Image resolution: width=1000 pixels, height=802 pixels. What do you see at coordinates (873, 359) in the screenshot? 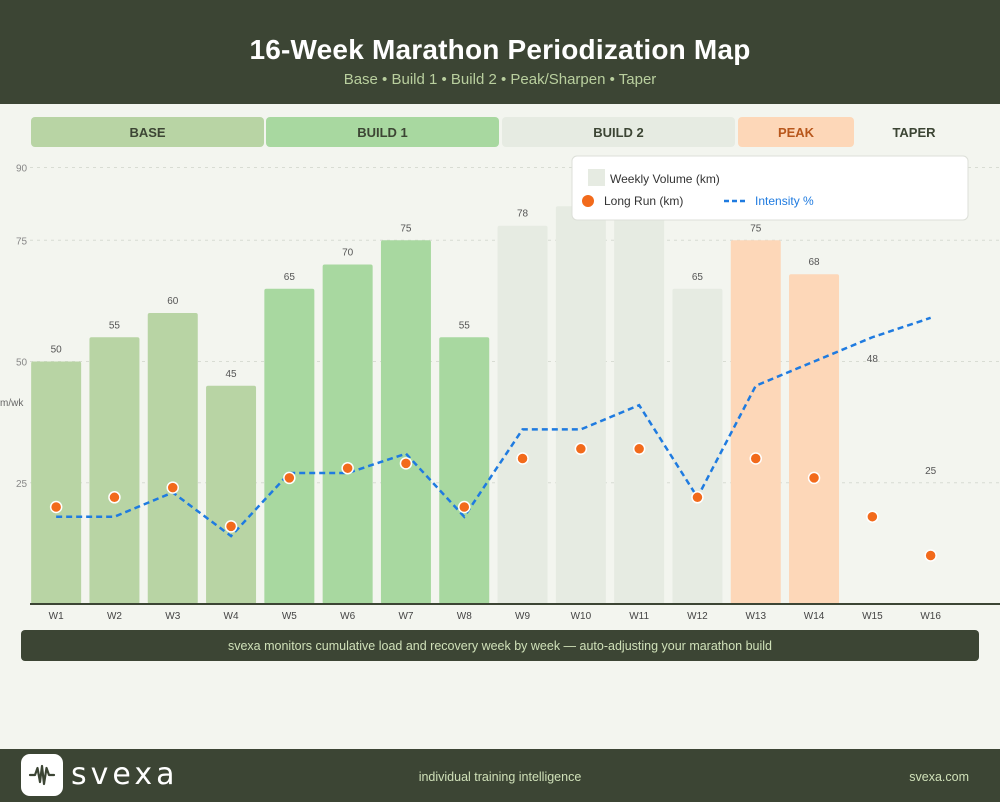
I see `bar-value-label: 48` at bounding box center [873, 359].